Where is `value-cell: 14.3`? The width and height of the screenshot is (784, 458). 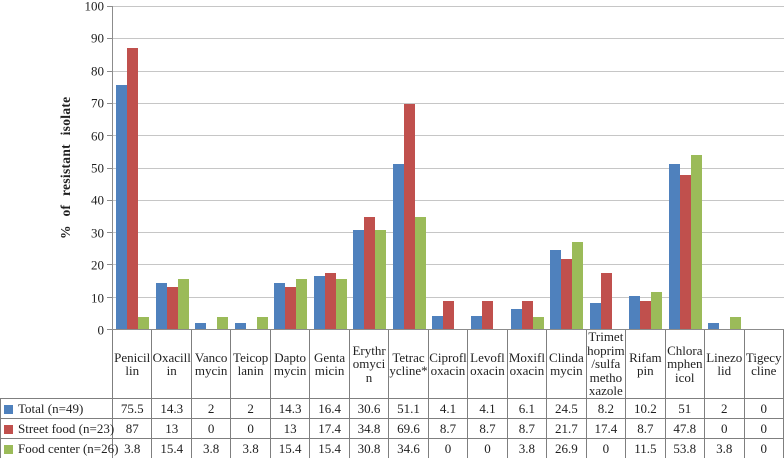
value-cell: 14.3 is located at coordinates (290, 408).